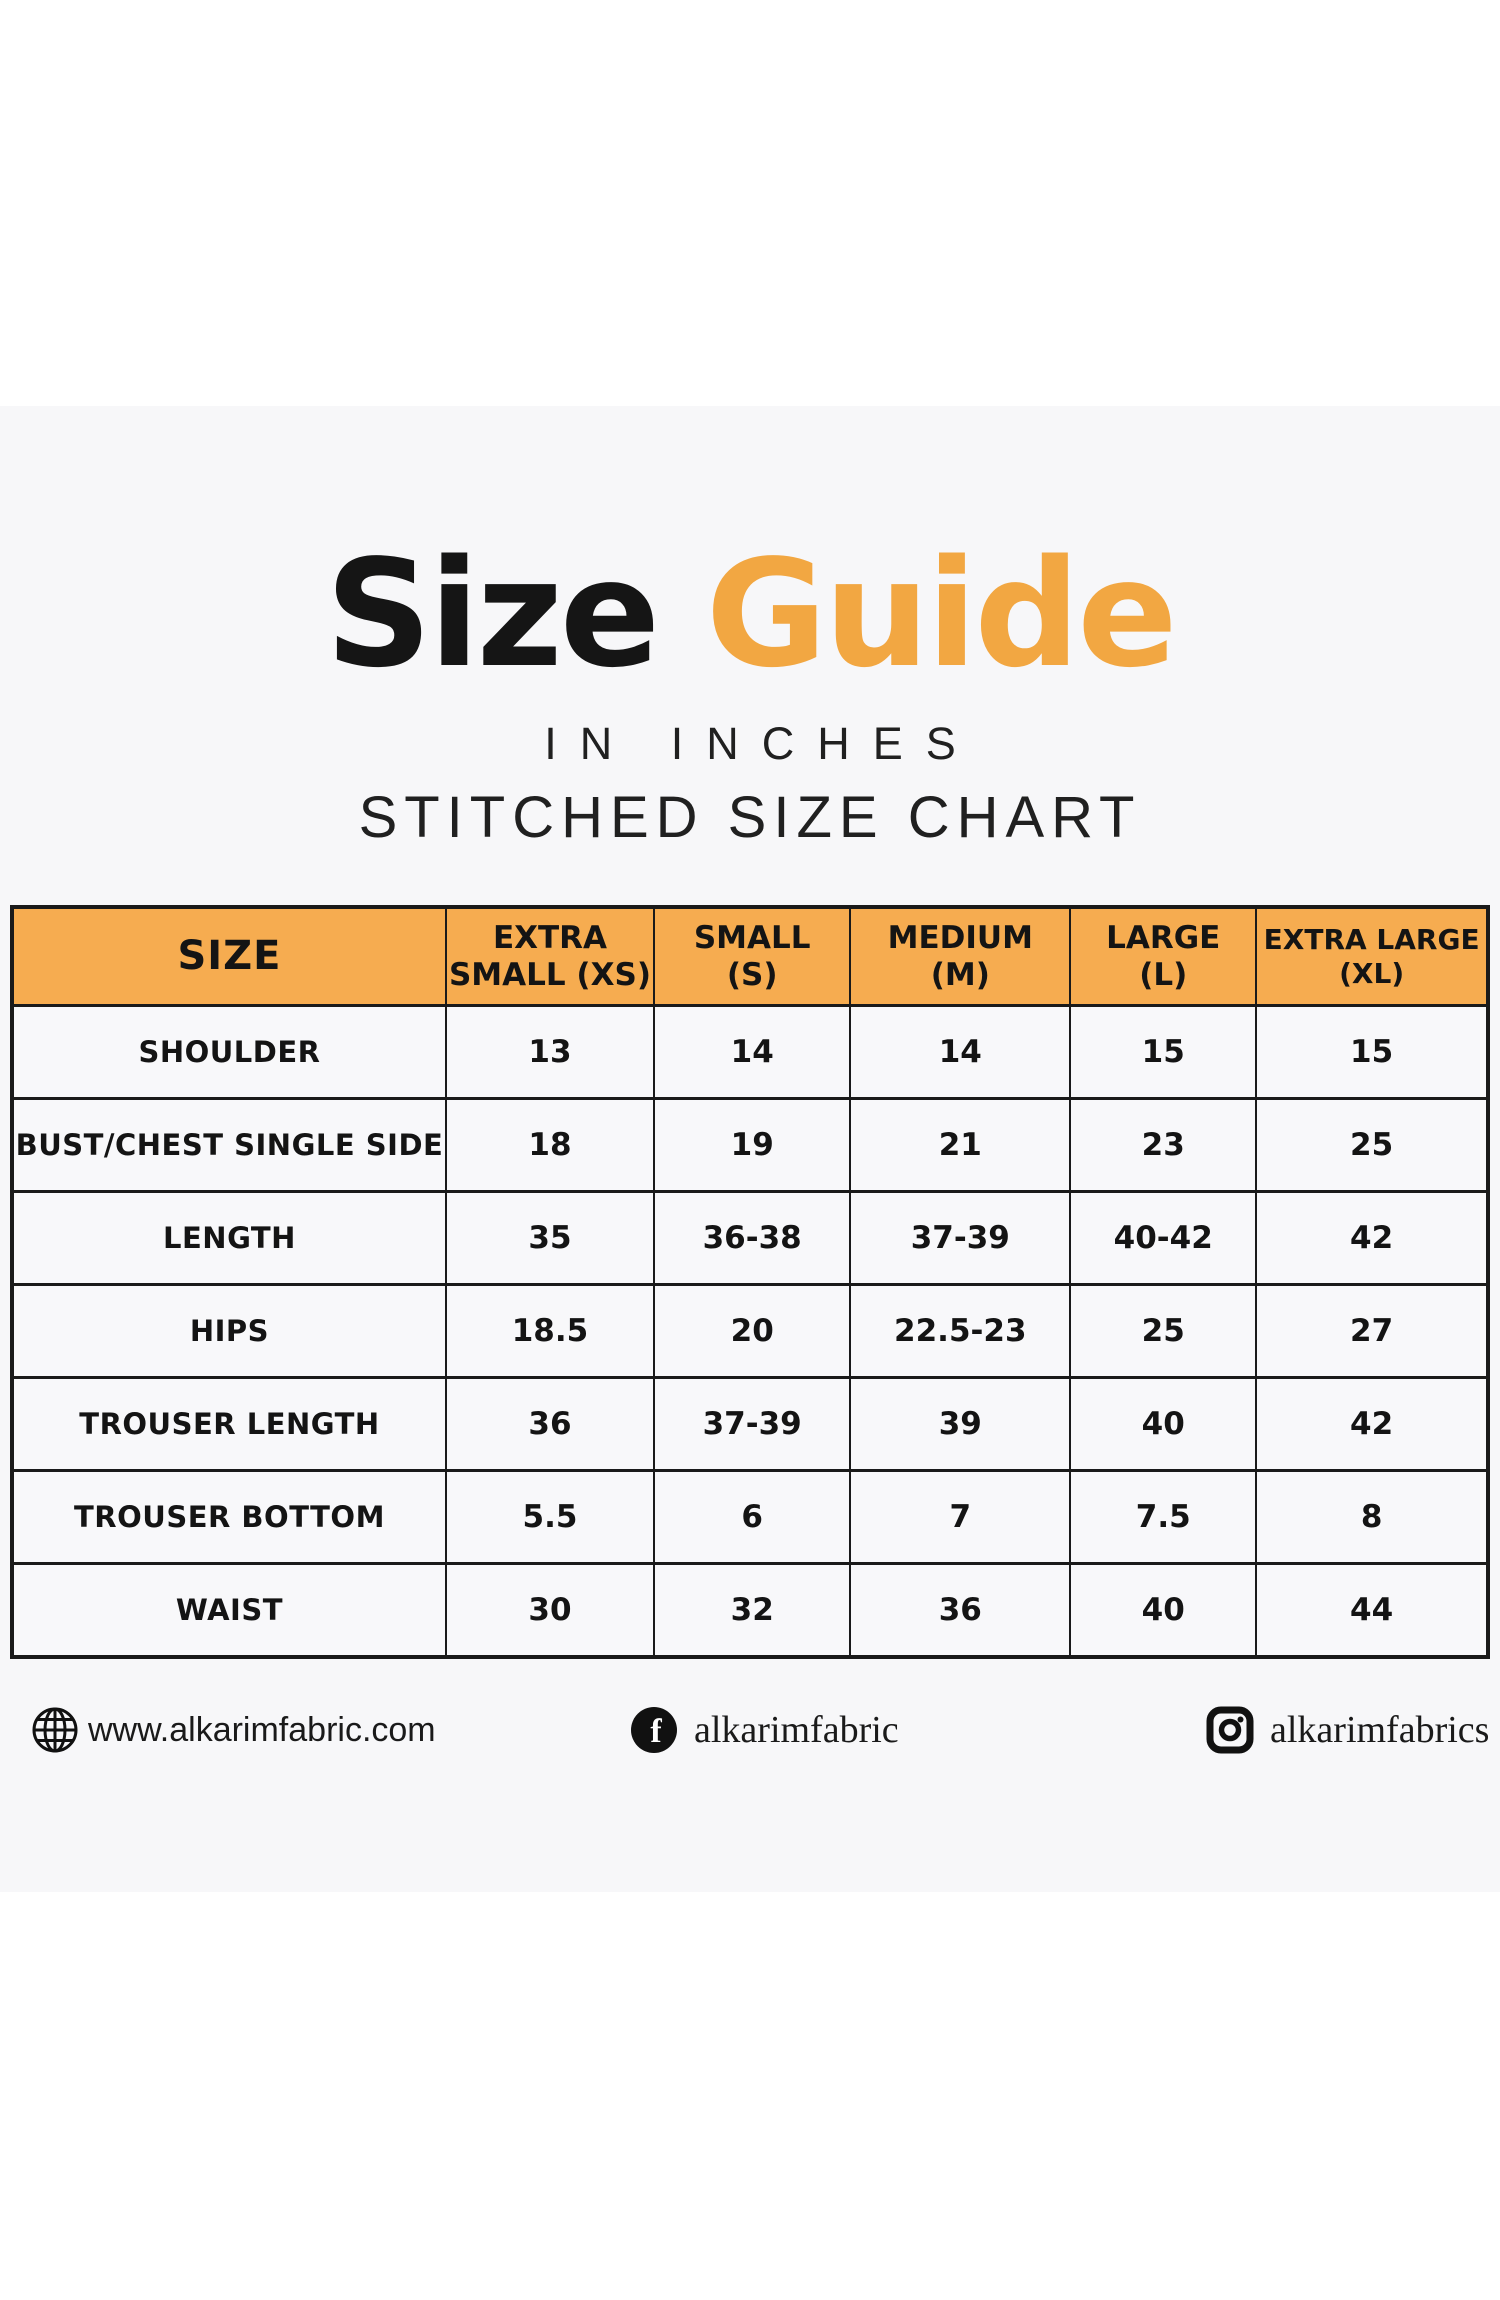  What do you see at coordinates (1372, 956) in the screenshot?
I see `header-col-5: EXTRA LARGE (XL)` at bounding box center [1372, 956].